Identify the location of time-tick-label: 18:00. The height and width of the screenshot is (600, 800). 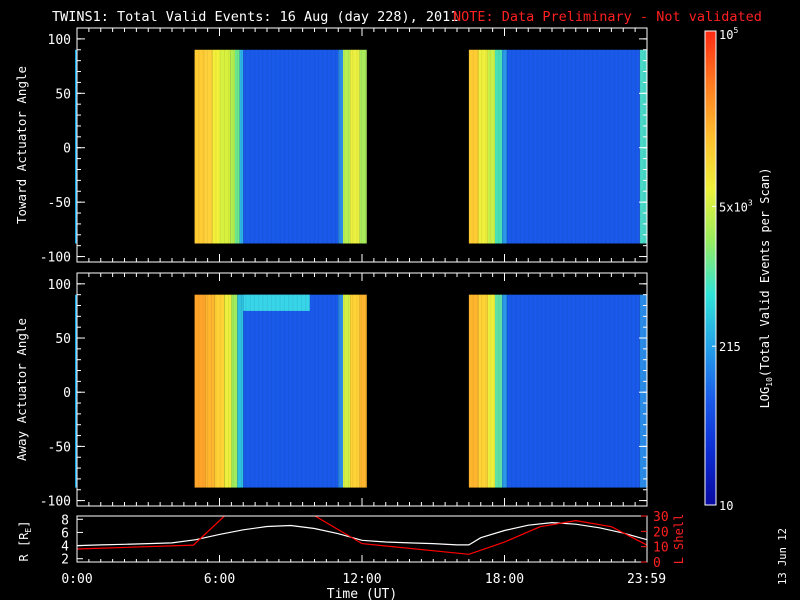
(504, 579).